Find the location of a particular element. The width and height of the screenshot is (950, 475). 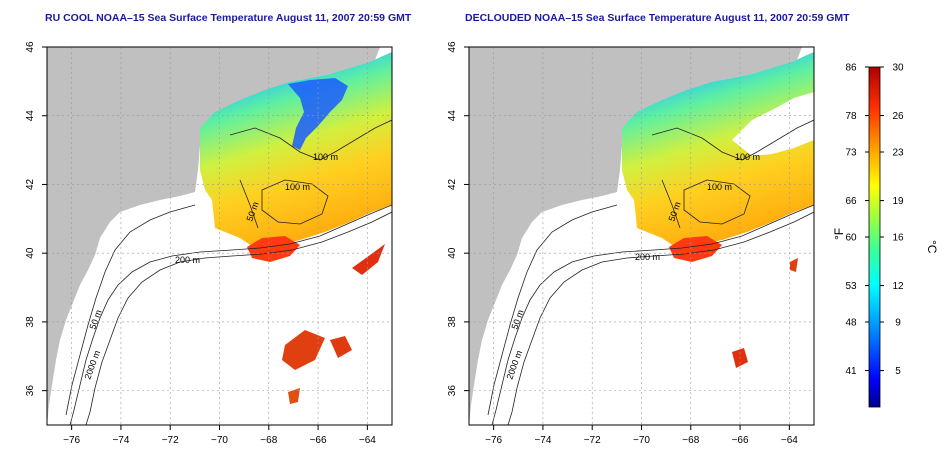

right-map-lat-tick-label: 36 is located at coordinates (452, 391).